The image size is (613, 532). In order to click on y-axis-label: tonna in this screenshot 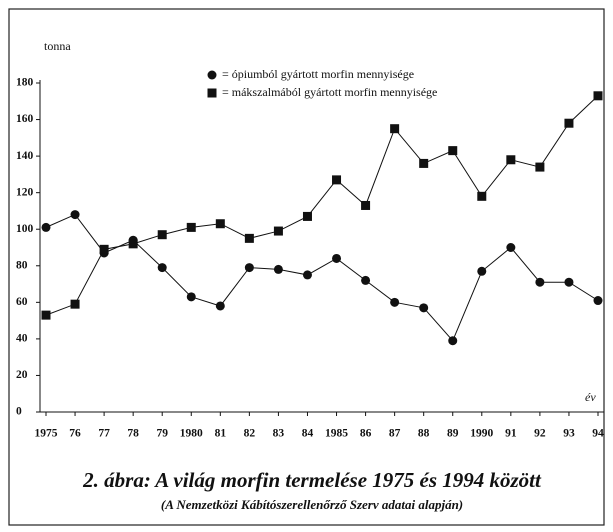, I will do `click(57, 46)`.